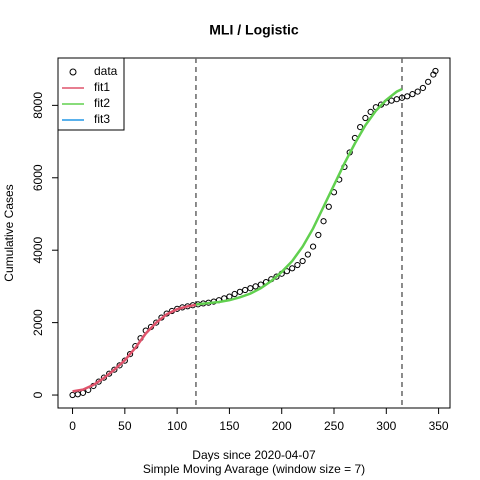 This screenshot has height=480, width=480. Describe the element at coordinates (38, 177) in the screenshot. I see `y-tick-label: 6000` at that location.